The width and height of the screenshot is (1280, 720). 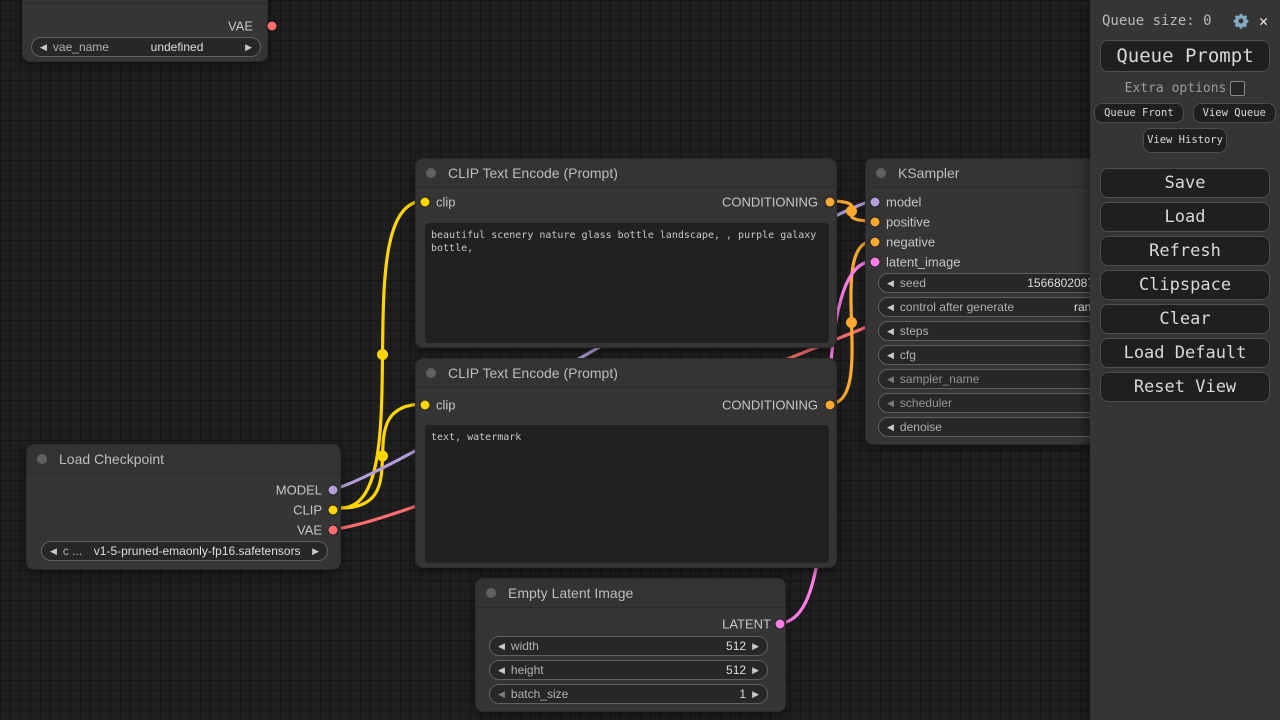 I want to click on view-history-button: View History, so click(x=1185, y=140).